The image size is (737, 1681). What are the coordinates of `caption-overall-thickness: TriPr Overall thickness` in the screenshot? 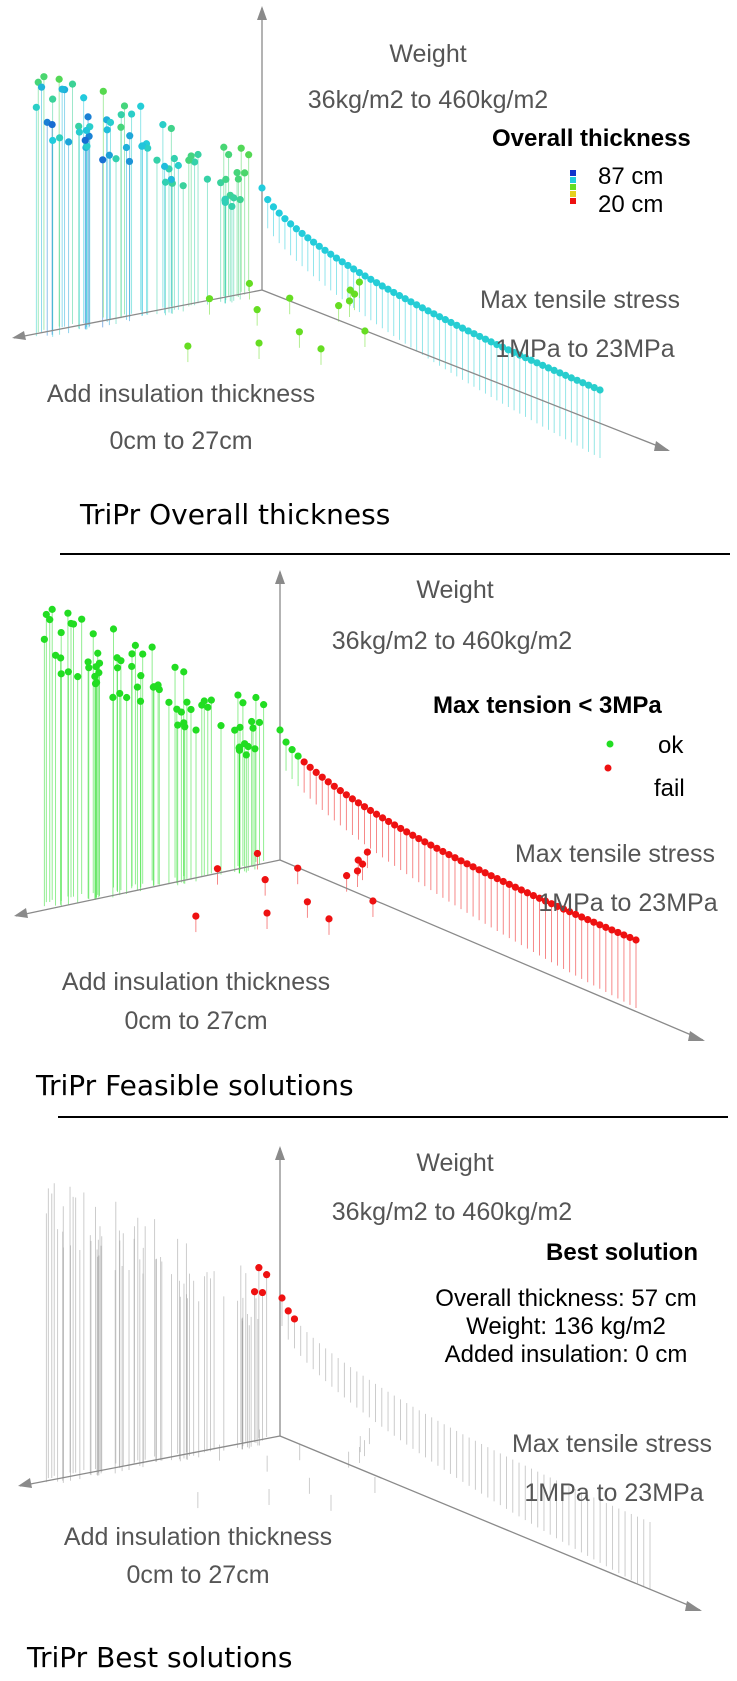 It's located at (235, 514).